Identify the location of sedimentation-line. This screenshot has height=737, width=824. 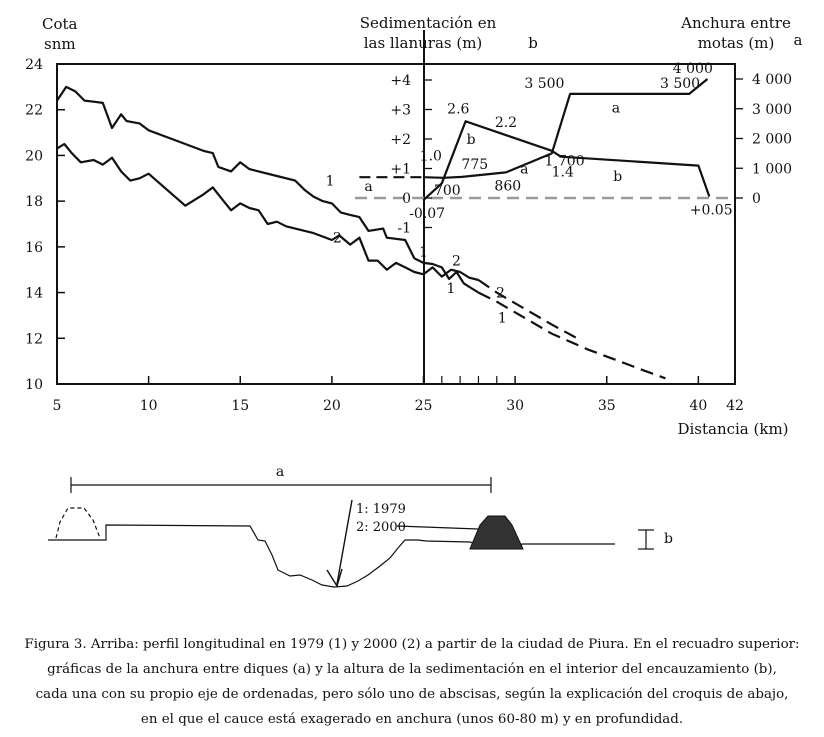
(566, 160).